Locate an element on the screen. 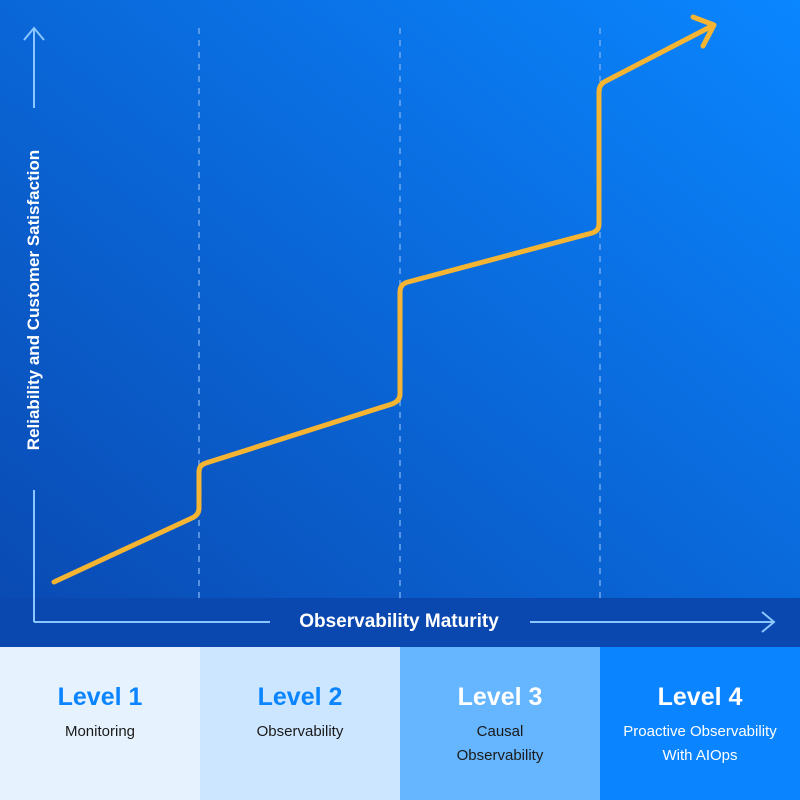  level-2-cell: Level 2 Observability is located at coordinates (300, 723).